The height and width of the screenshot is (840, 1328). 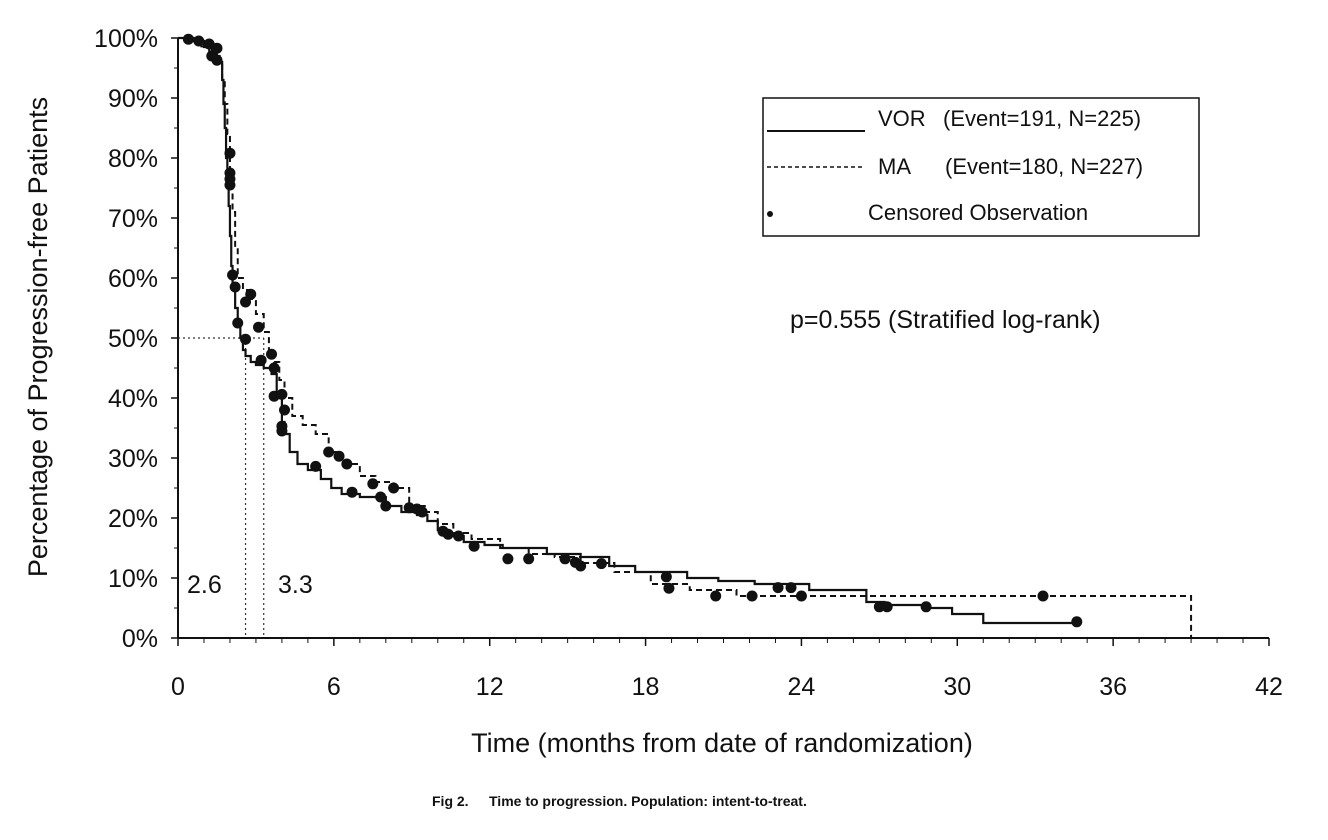 I want to click on y-tick-label: 60%, so click(x=133, y=279).